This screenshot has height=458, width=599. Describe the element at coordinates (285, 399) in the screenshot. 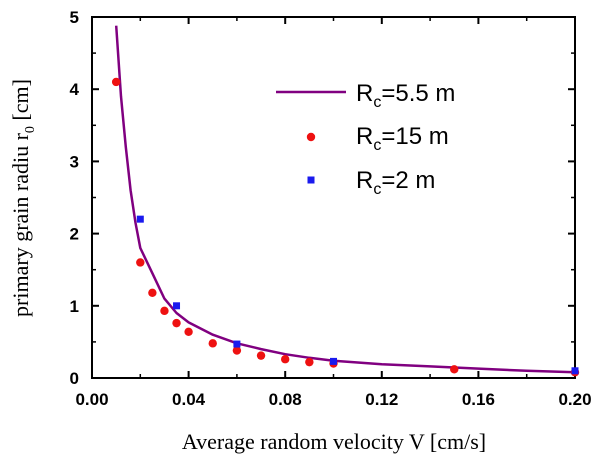

I see `x-tick-label: 0.08` at that location.